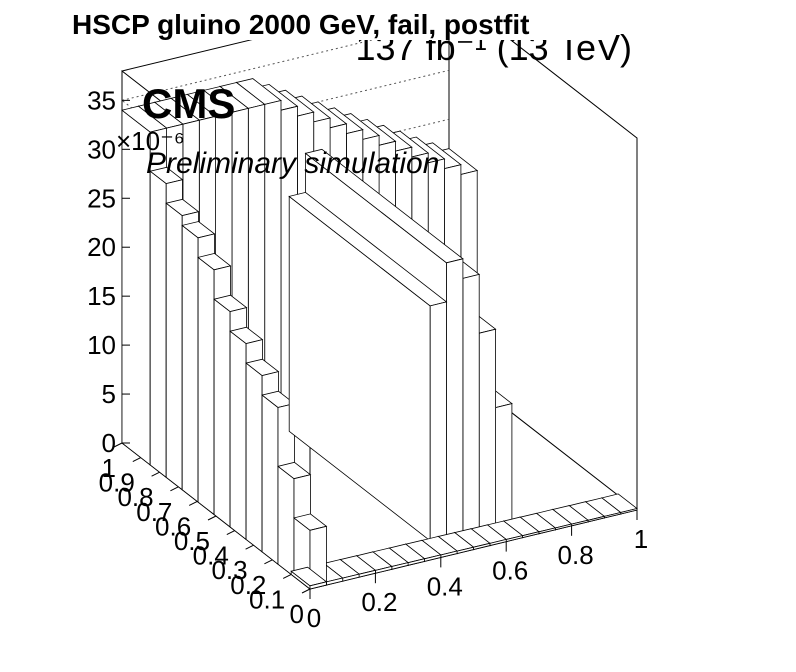 This screenshot has height=672, width=796. Describe the element at coordinates (576, 555) in the screenshot. I see `x-tick-label: 0.8` at that location.